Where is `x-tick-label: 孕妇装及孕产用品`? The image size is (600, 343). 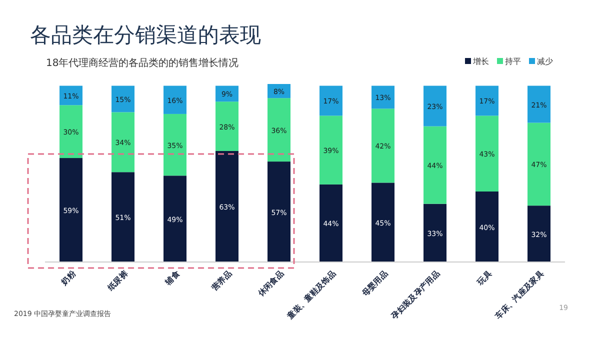 x-tick-label: 孕妇装及孕产用品 is located at coordinates (415, 295).